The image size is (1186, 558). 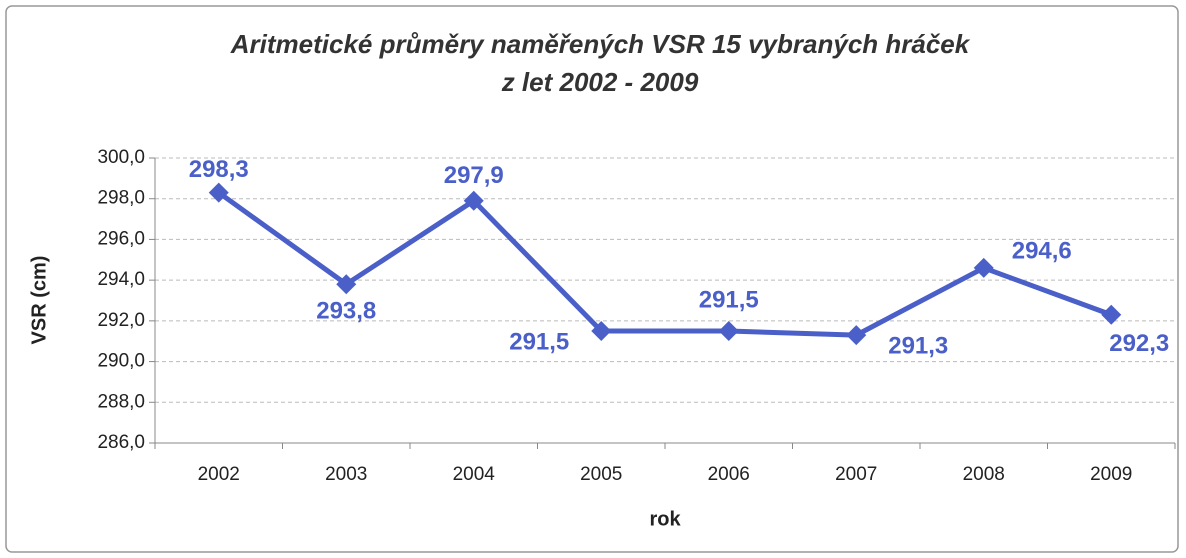 What do you see at coordinates (856, 474) in the screenshot?
I see `x-tick-label: 2007` at bounding box center [856, 474].